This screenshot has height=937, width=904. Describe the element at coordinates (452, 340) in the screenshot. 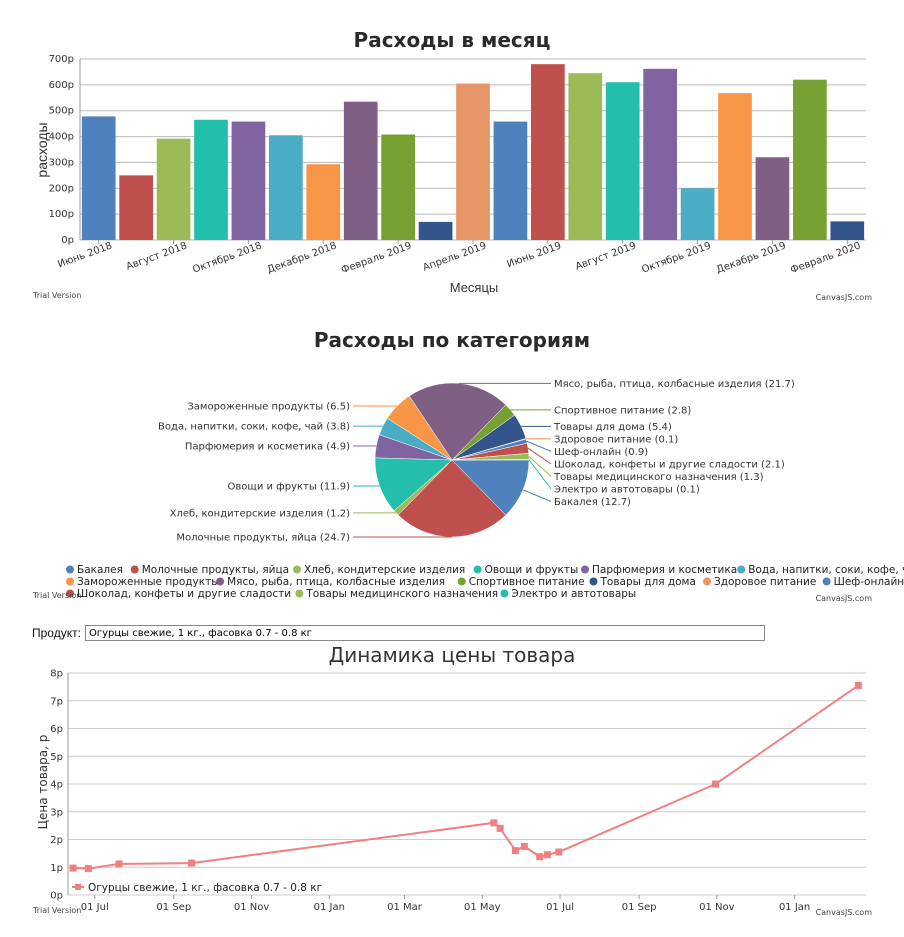

I see `category-chart-title: Расходы по категориям` at that location.